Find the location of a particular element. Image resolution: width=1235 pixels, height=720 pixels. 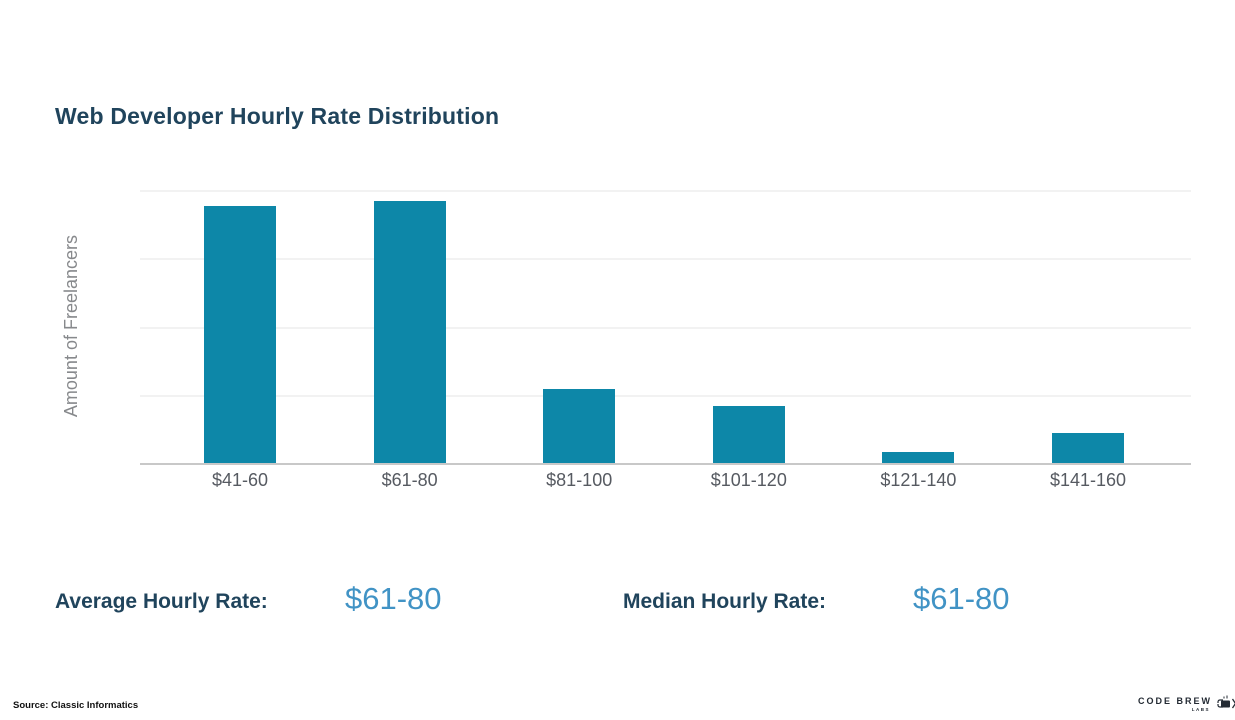

logo-main-text: CODE BREW is located at coordinates (1175, 700).